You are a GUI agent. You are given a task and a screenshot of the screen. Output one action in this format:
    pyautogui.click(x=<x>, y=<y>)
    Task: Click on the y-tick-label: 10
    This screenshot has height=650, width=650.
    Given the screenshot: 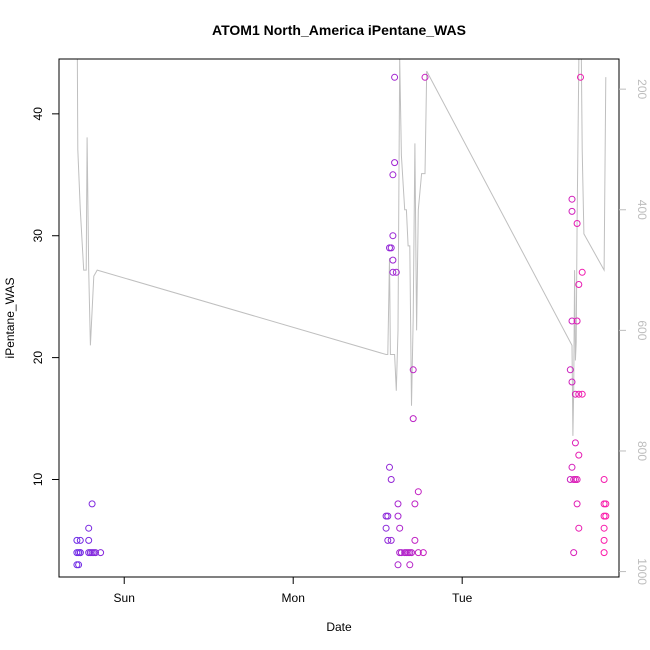 What is the action you would take?
    pyautogui.click(x=38, y=480)
    